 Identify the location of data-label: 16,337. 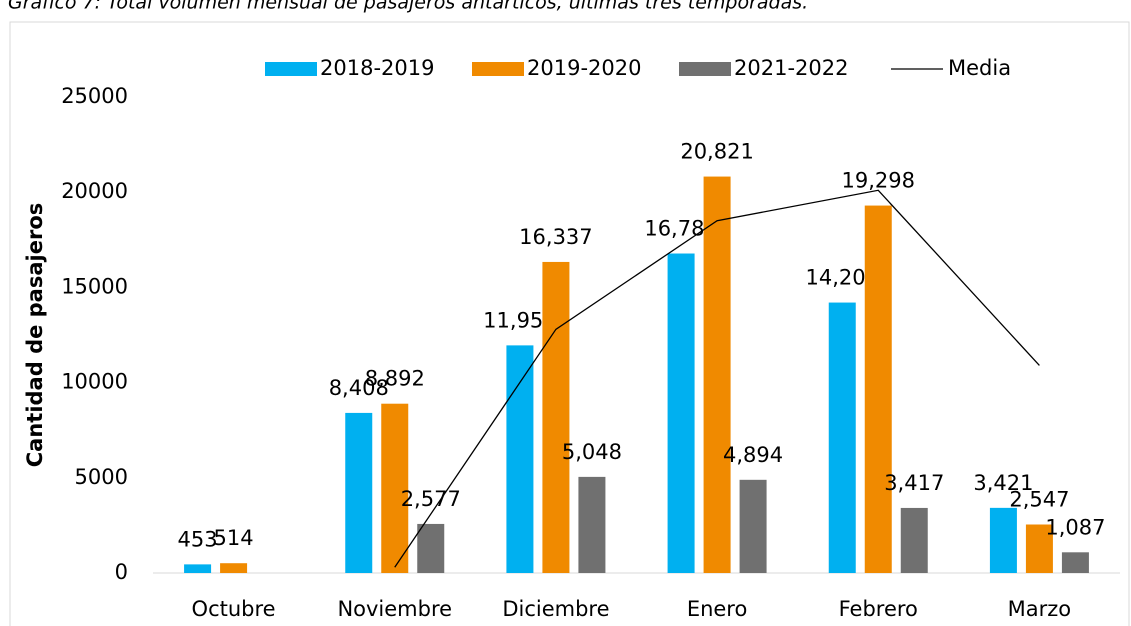
(555, 237).